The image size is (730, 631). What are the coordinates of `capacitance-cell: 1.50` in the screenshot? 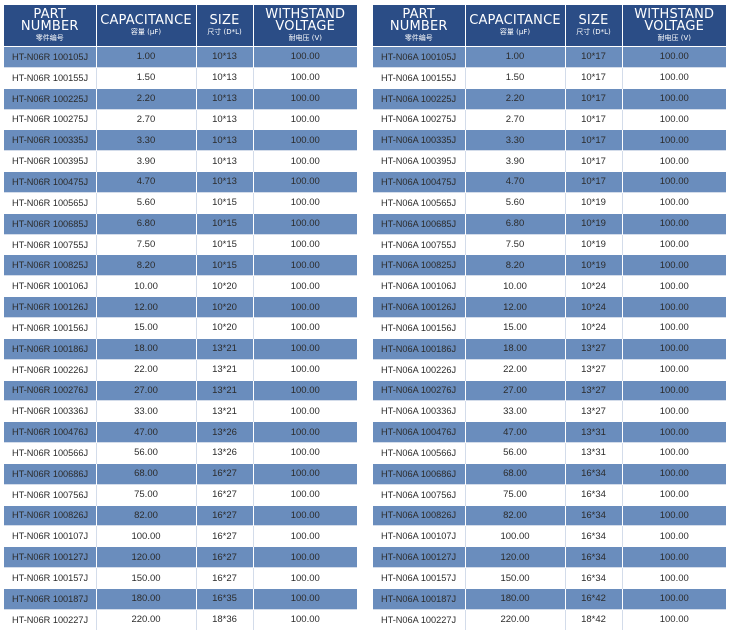 It's located at (515, 77).